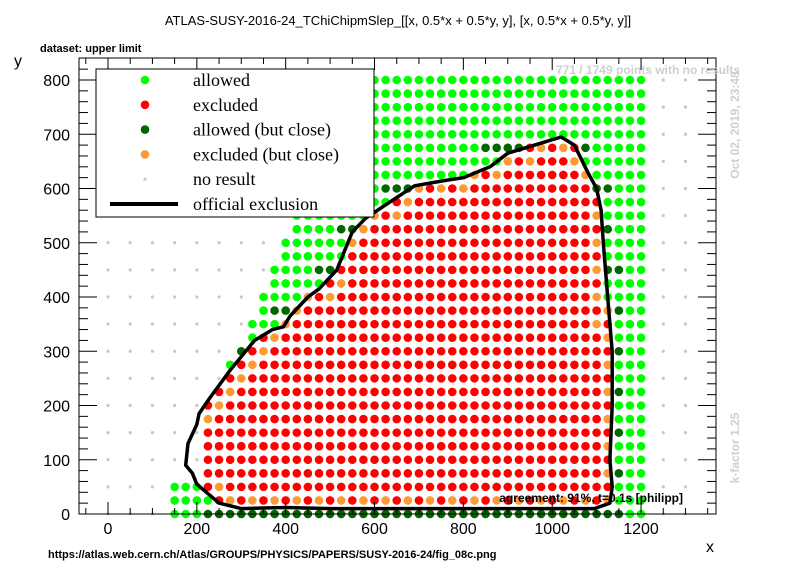  What do you see at coordinates (463, 529) in the screenshot?
I see `x-tick-label: 800` at bounding box center [463, 529].